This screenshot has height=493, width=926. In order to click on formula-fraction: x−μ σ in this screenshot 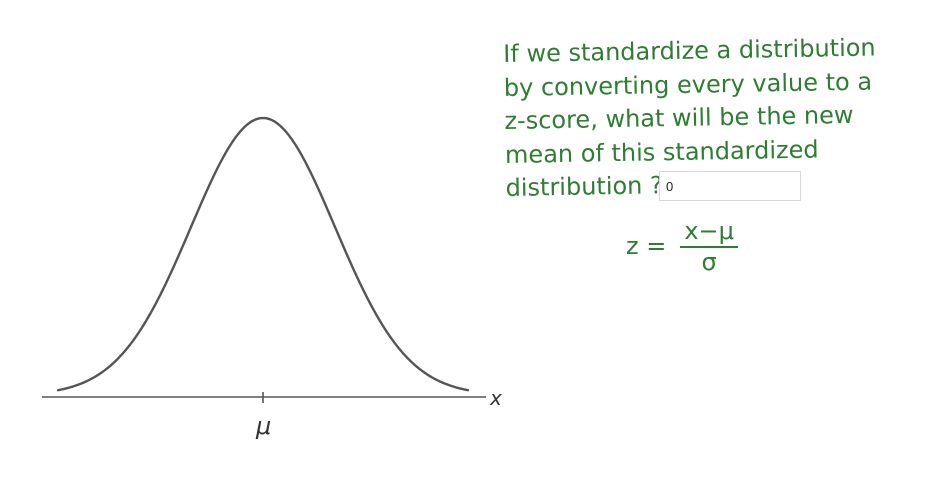, I will do `click(709, 246)`.